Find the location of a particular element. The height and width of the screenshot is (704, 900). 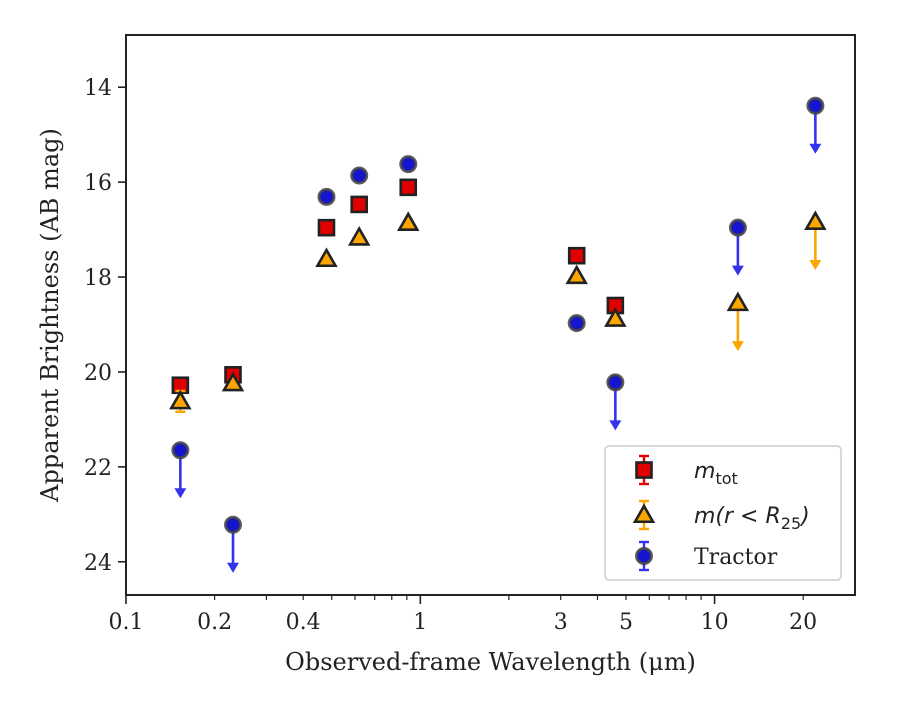

x-tick-label: 20 is located at coordinates (803, 622).